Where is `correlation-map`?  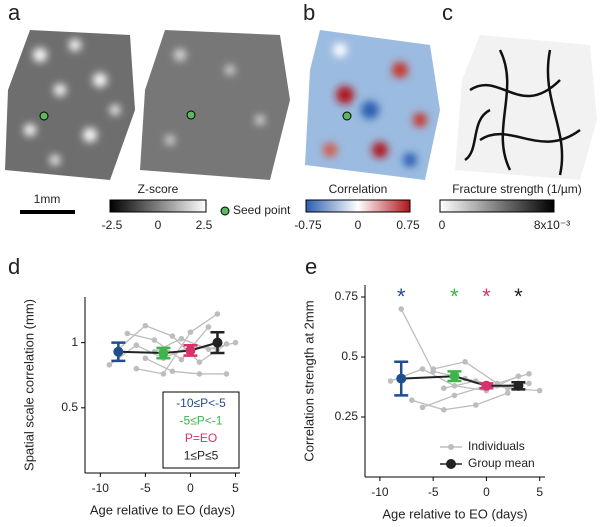
correlation-map is located at coordinates (372, 105).